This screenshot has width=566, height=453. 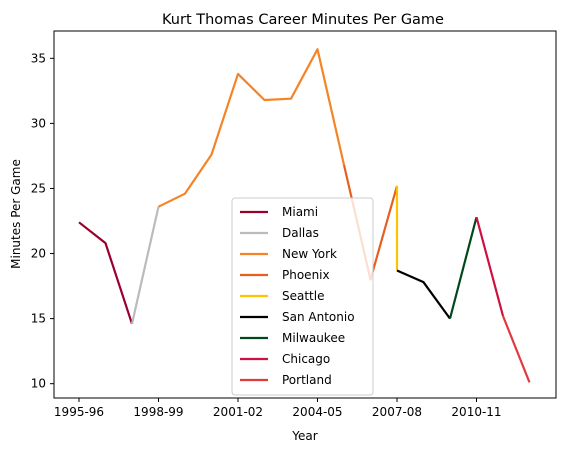 I want to click on legend-box, so click(x=302, y=296).